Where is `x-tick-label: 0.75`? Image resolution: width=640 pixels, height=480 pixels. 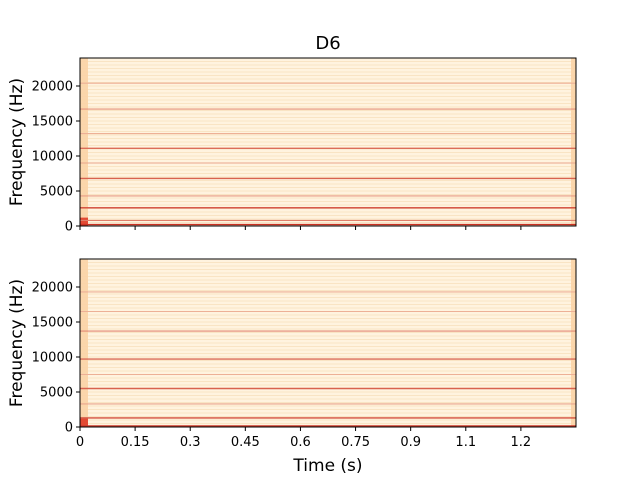
x-tick-label: 0.75 is located at coordinates (355, 442).